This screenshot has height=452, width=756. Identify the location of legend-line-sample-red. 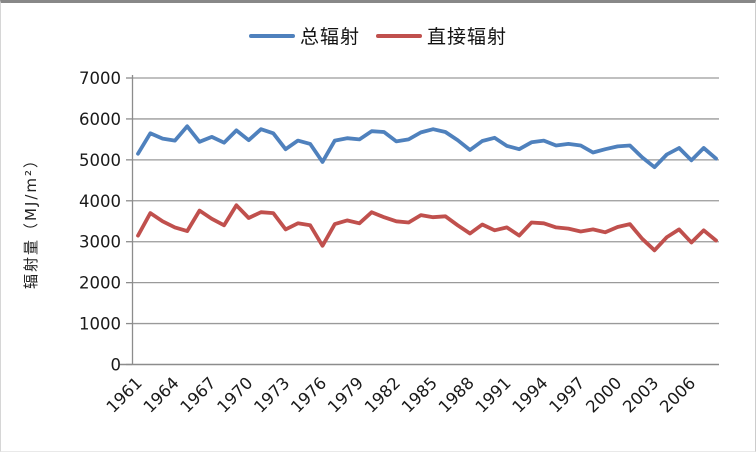
(399, 35).